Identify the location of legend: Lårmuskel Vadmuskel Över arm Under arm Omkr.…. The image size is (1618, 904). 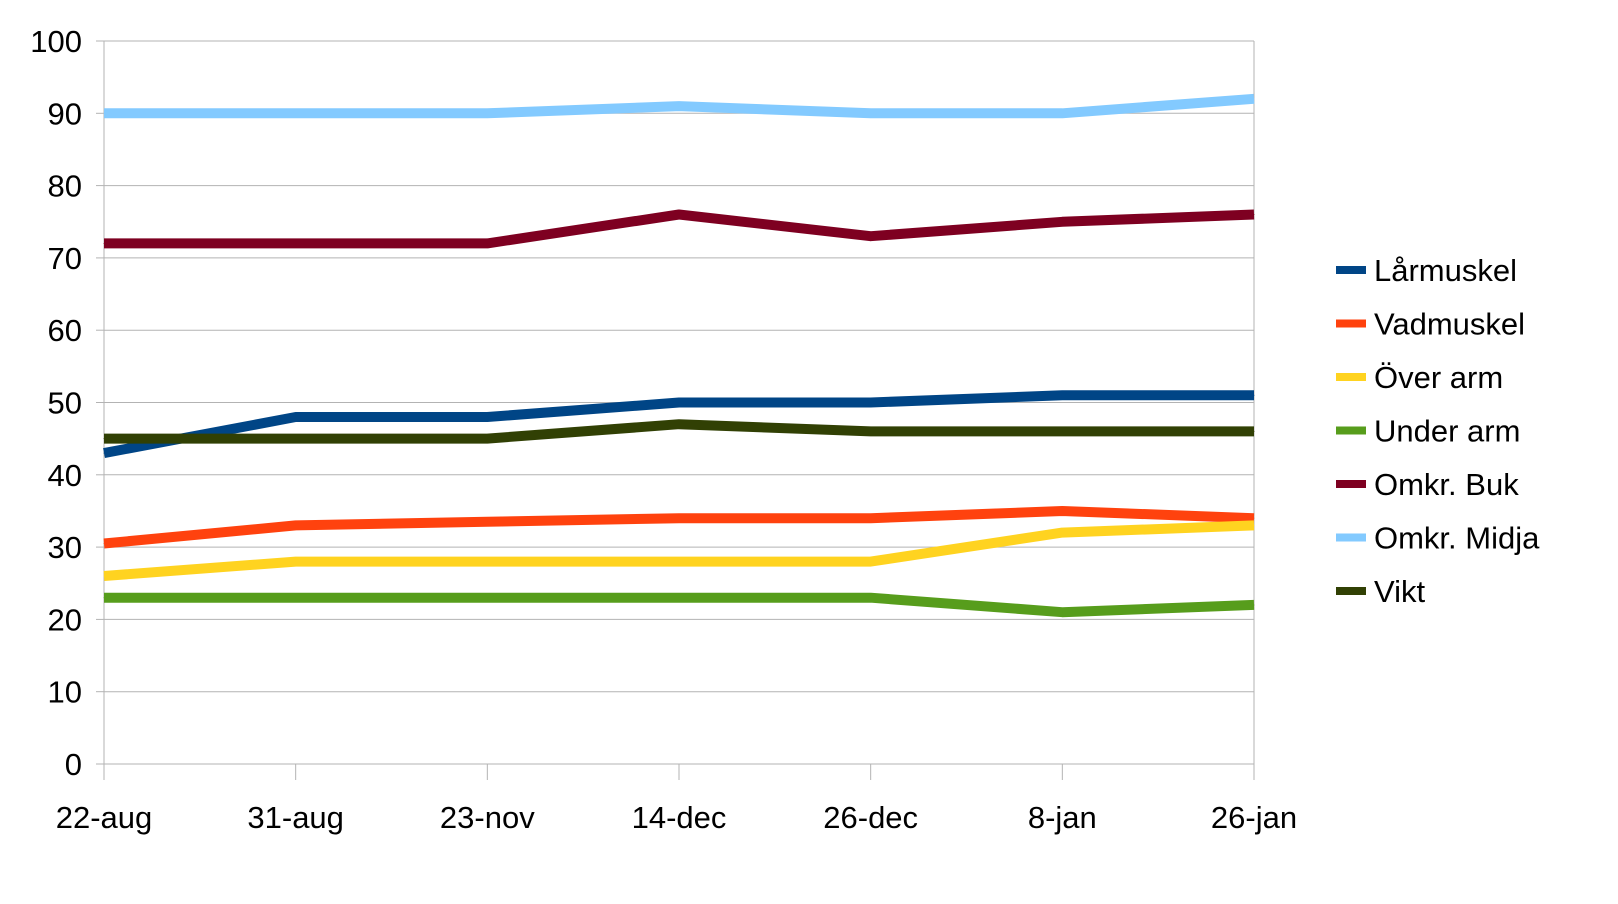
(1438, 431).